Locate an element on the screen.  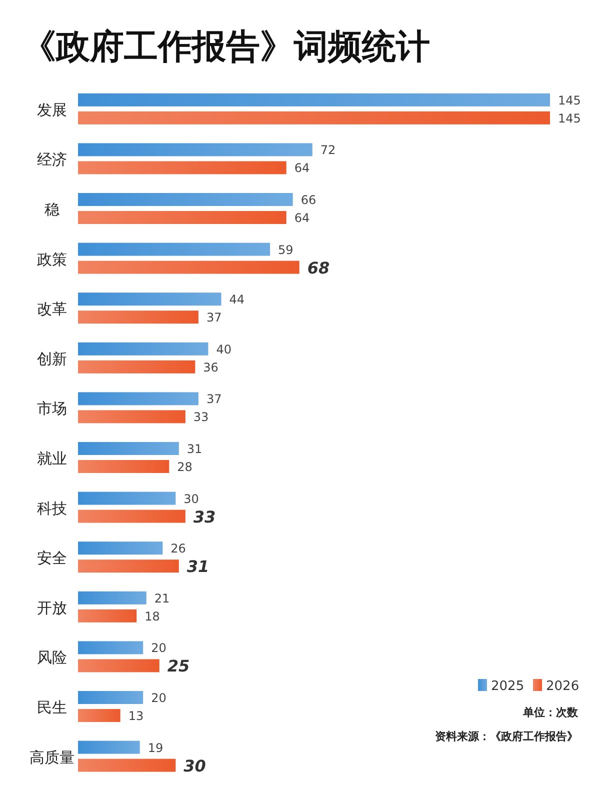
y-tick-label: 发展 is located at coordinates (52, 109).